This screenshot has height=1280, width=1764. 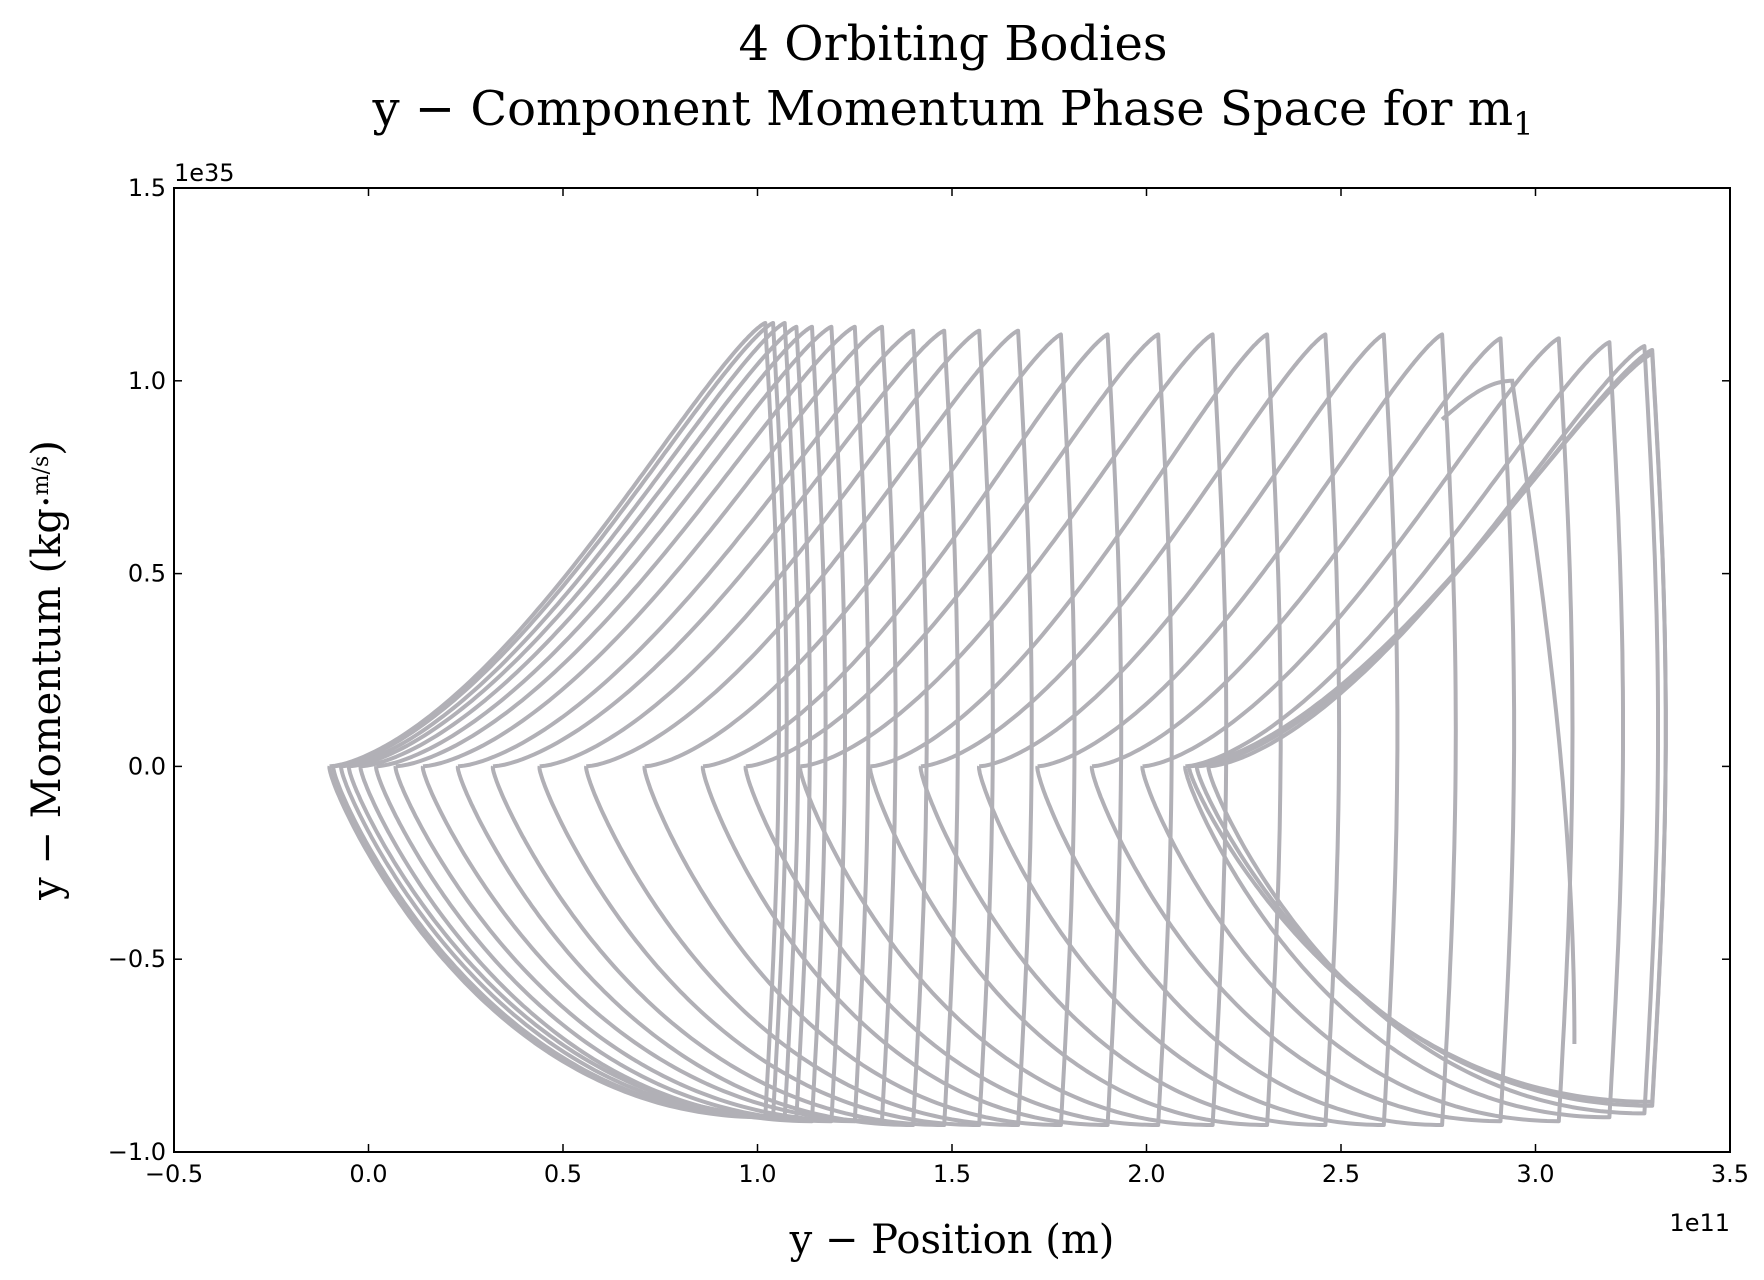 What do you see at coordinates (1730, 1174) in the screenshot?
I see `x-tick-label: 3.5` at bounding box center [1730, 1174].